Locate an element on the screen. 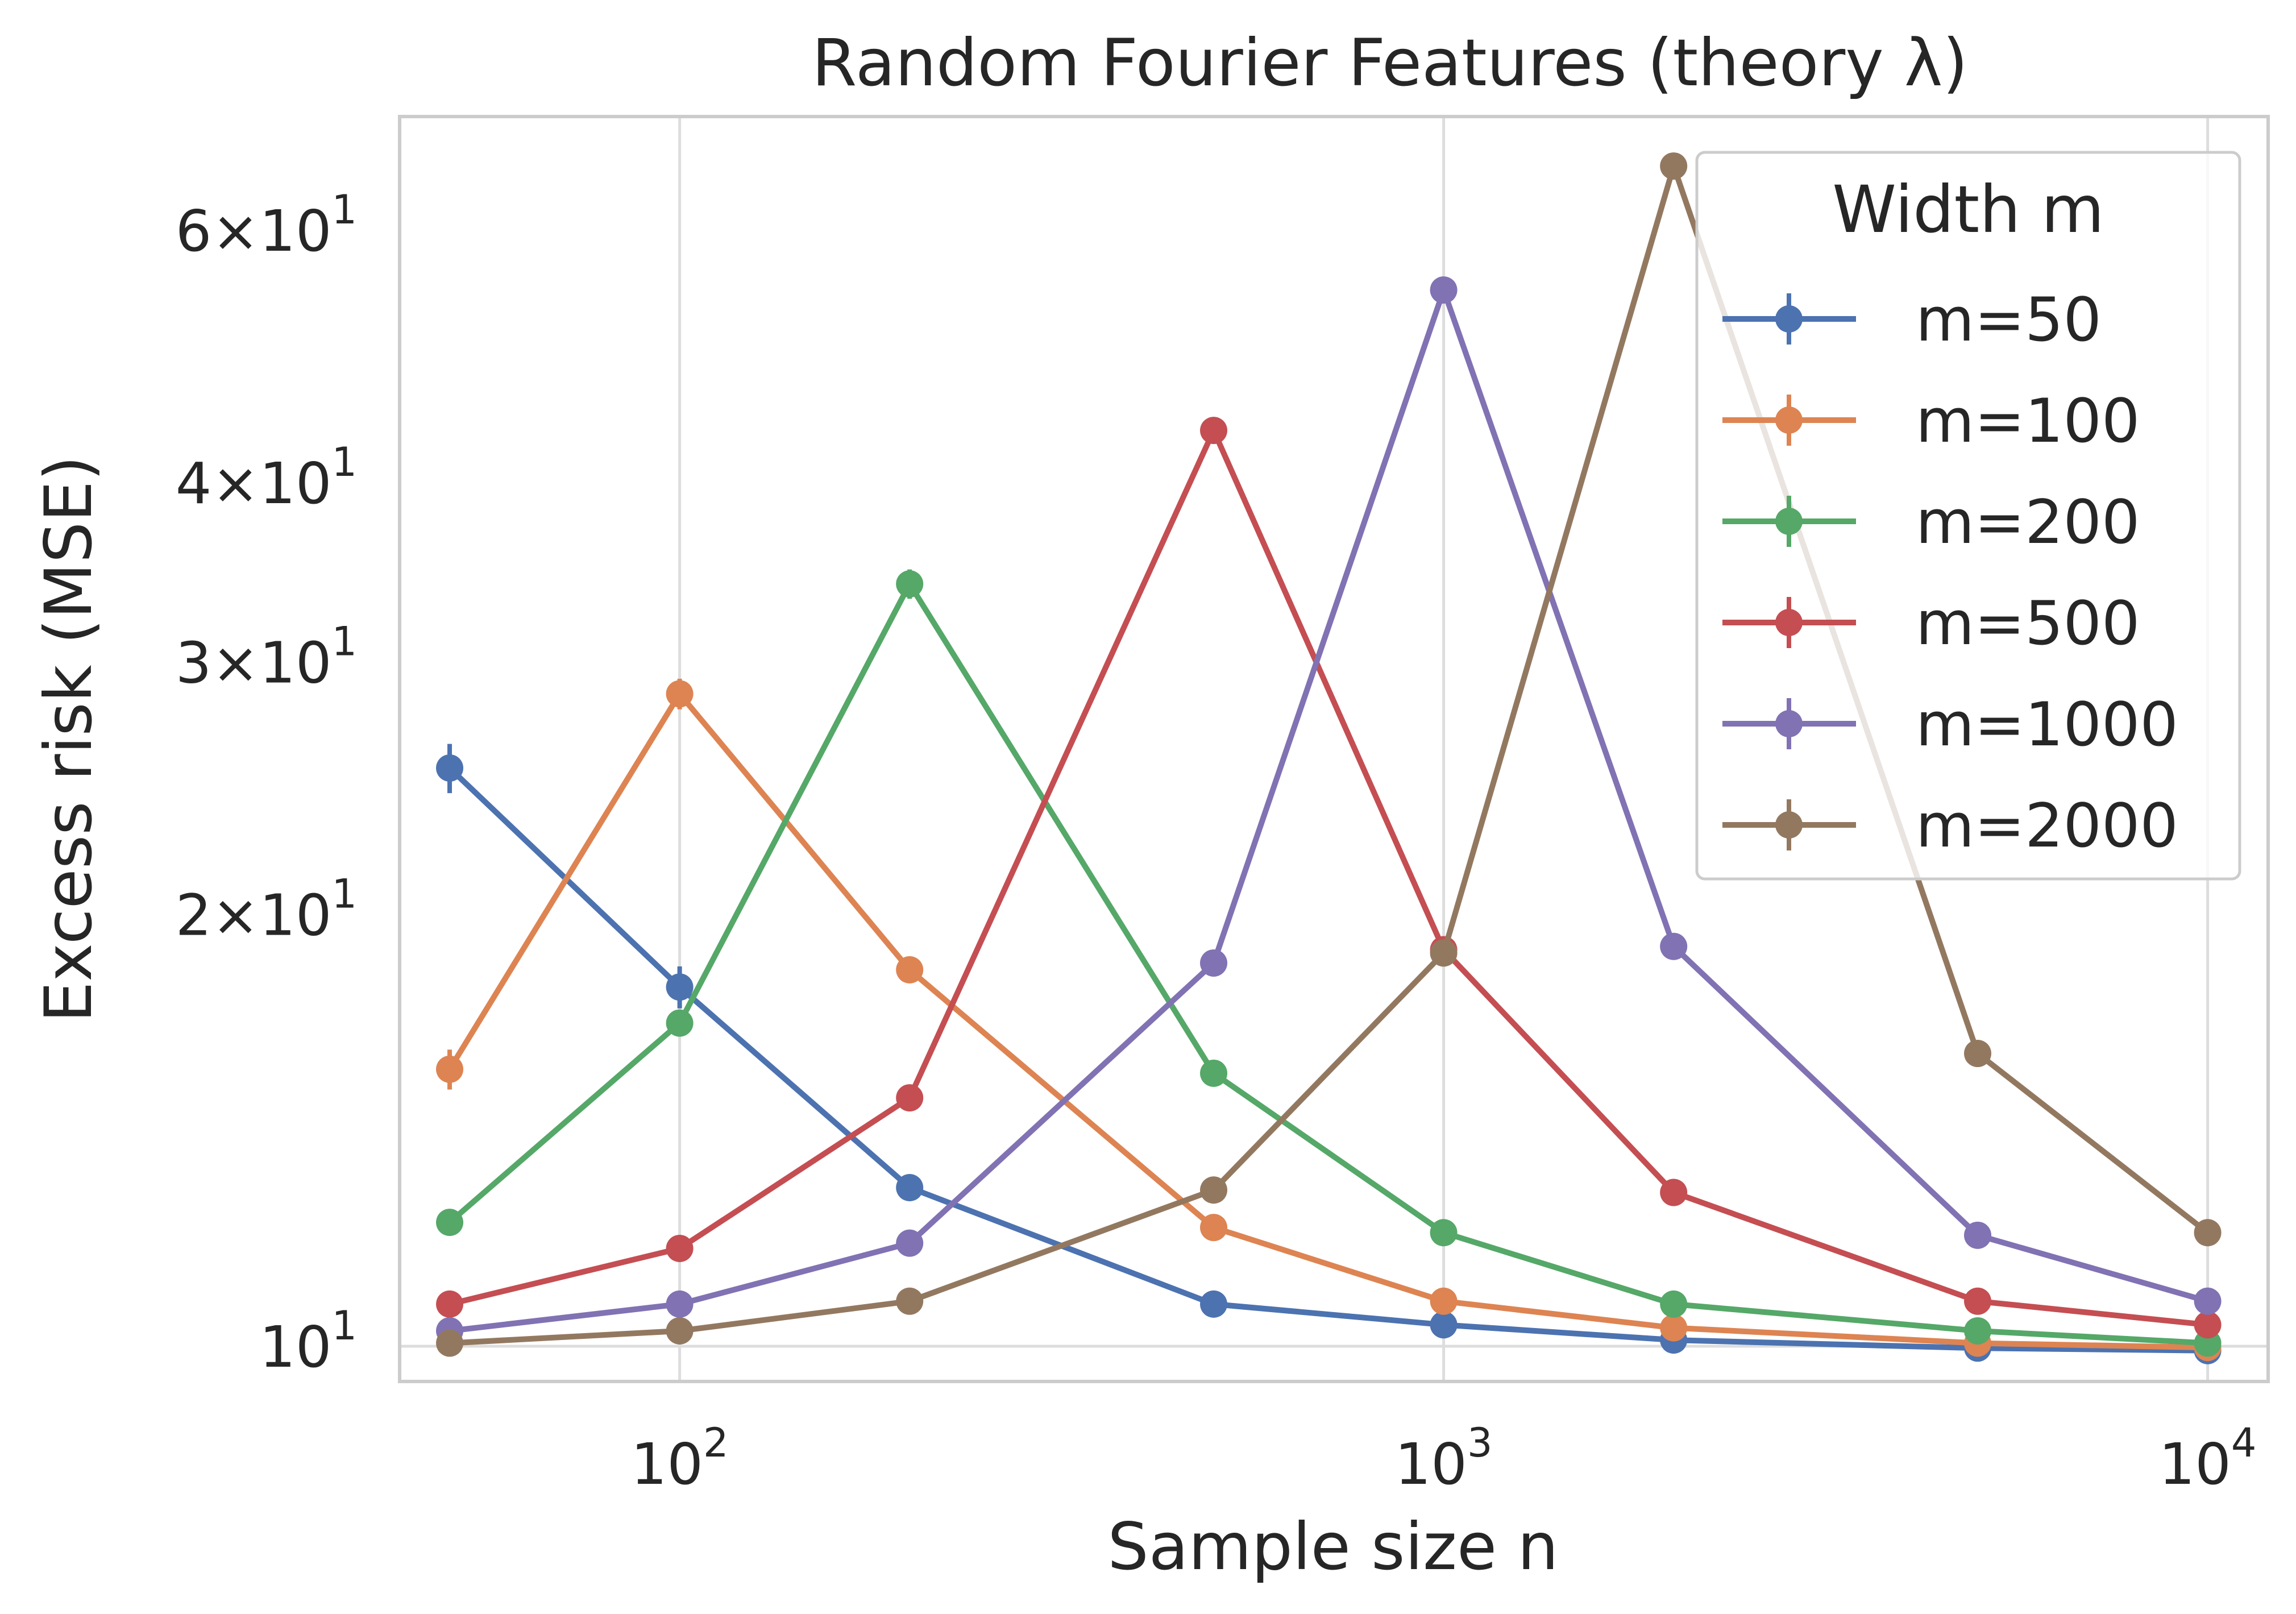 This screenshot has width=2296, height=1614. legend-item: m=1000 is located at coordinates (1950, 725).